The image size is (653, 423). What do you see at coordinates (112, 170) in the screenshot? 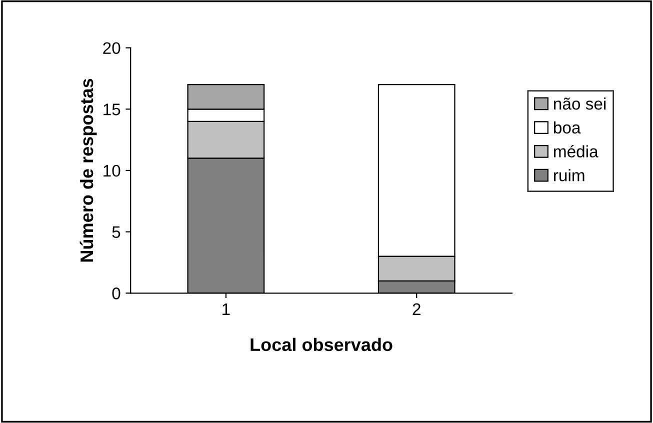
I see `y-tick-label: 10` at bounding box center [112, 170].